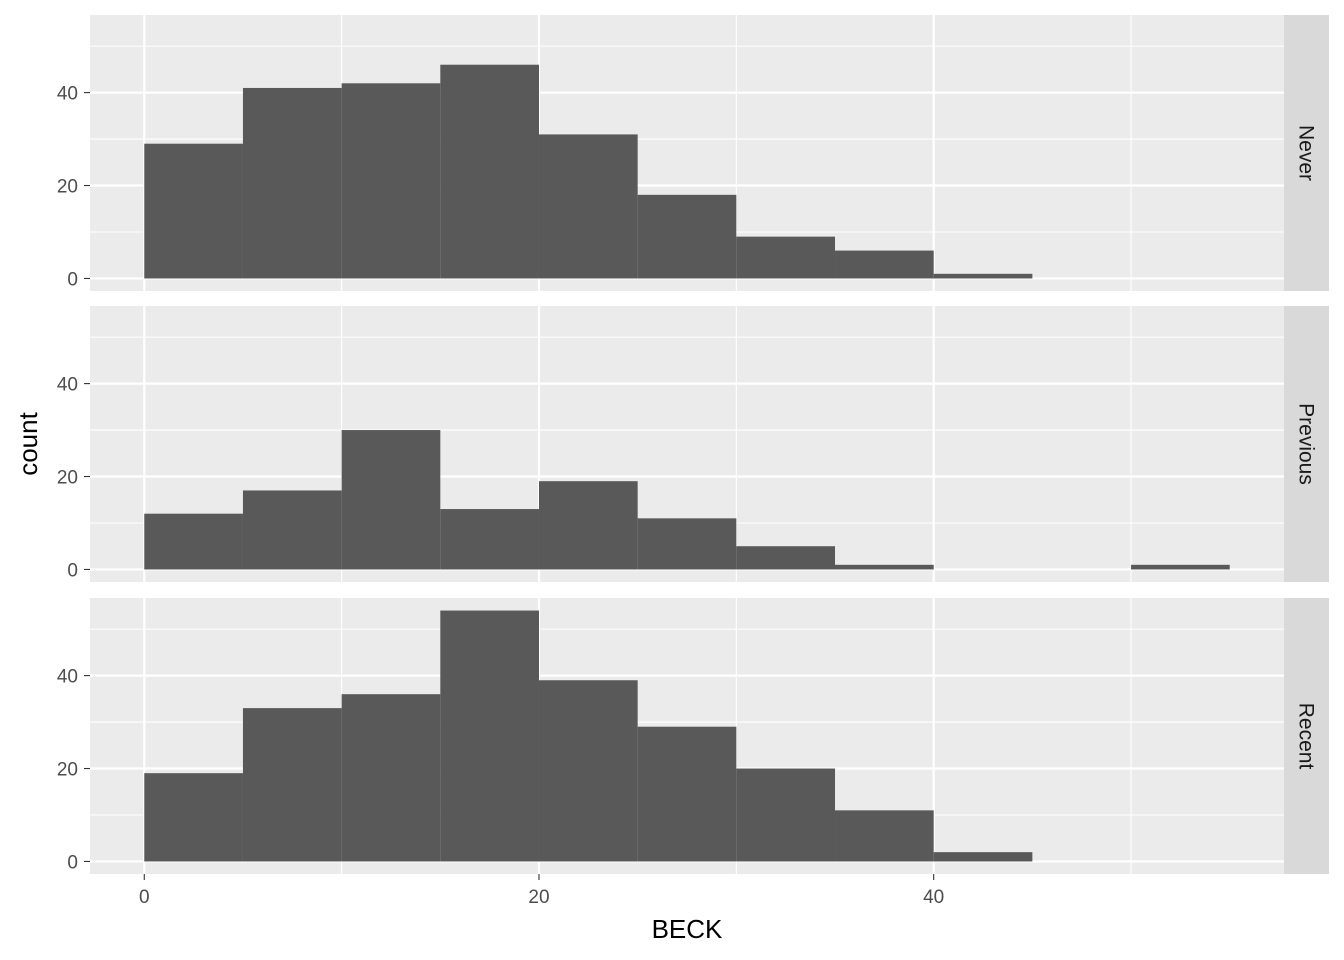 This screenshot has height=960, width=1344. I want to click on facet-strip-label: Never, so click(1306, 153).